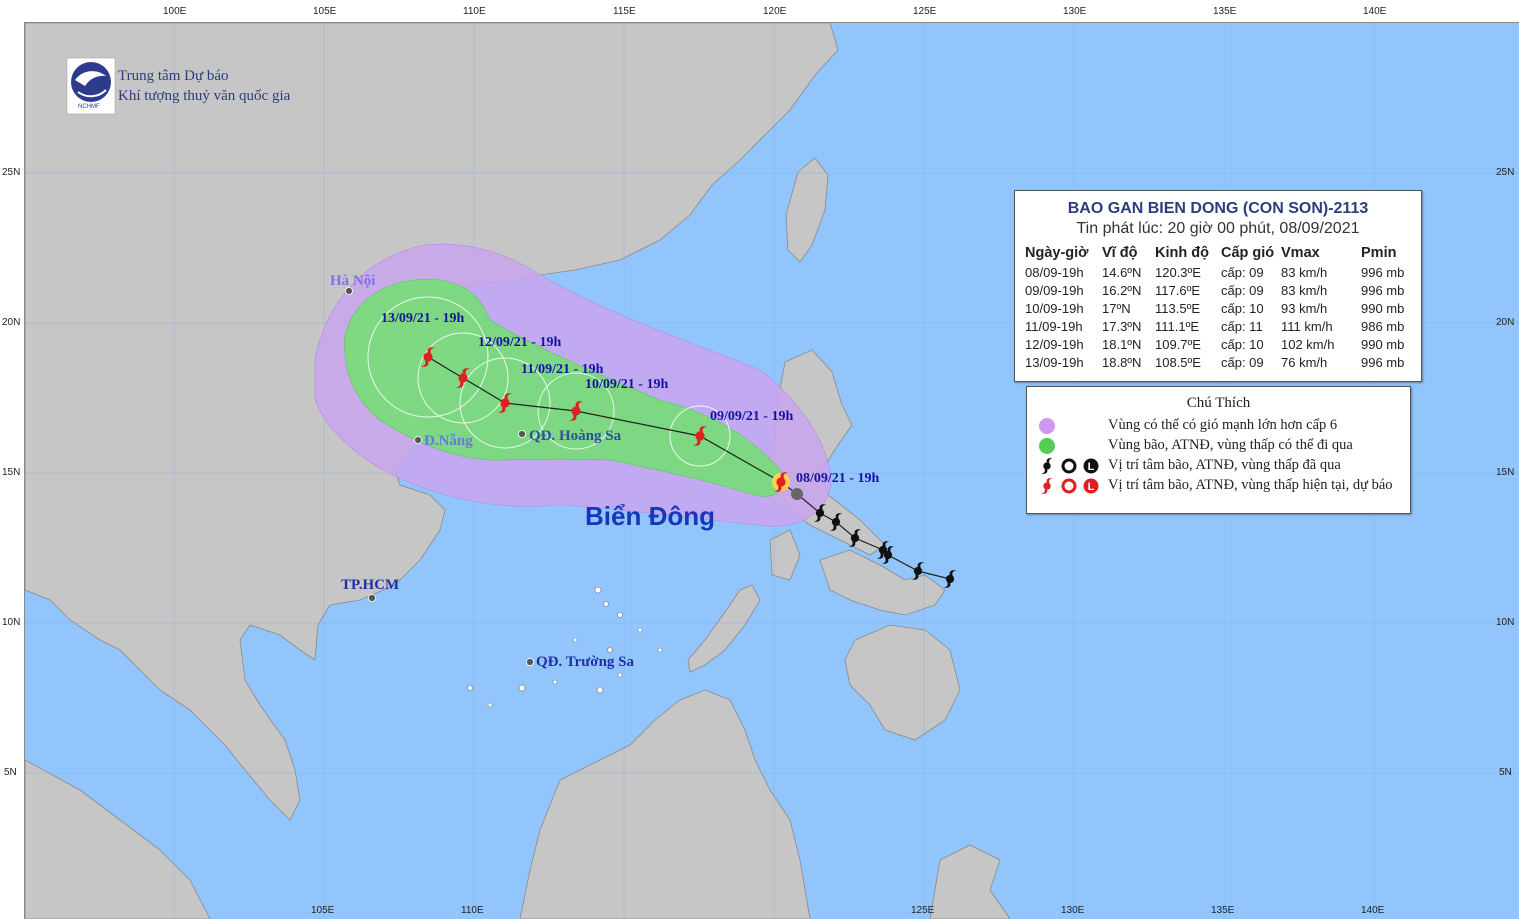 This screenshot has height=919, width=1519. I want to click on legend-title: Chú Thích, so click(1218, 403).